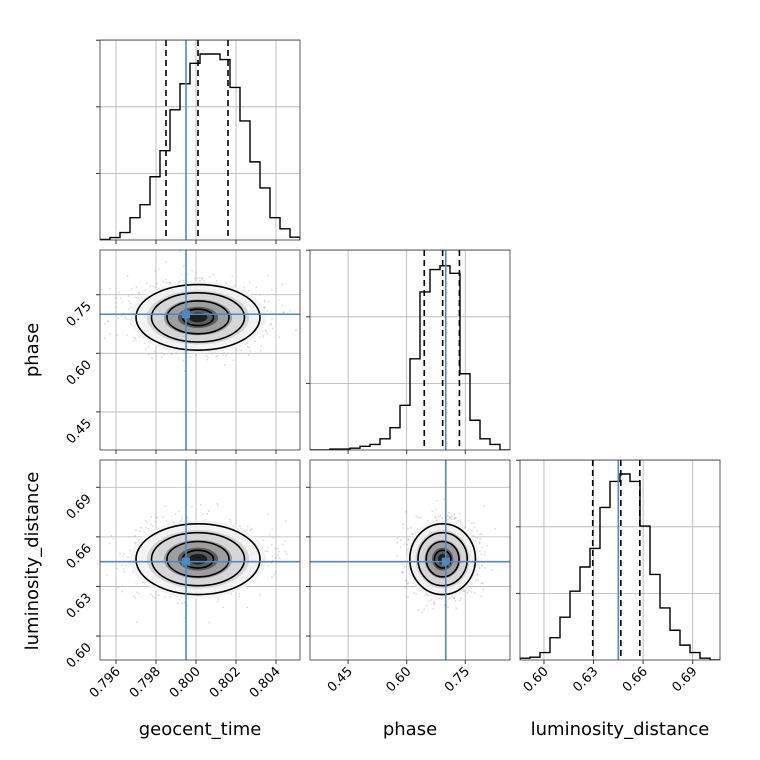 This screenshot has width=760, height=760. I want to click on histogram-geocent-time, so click(200, 146).